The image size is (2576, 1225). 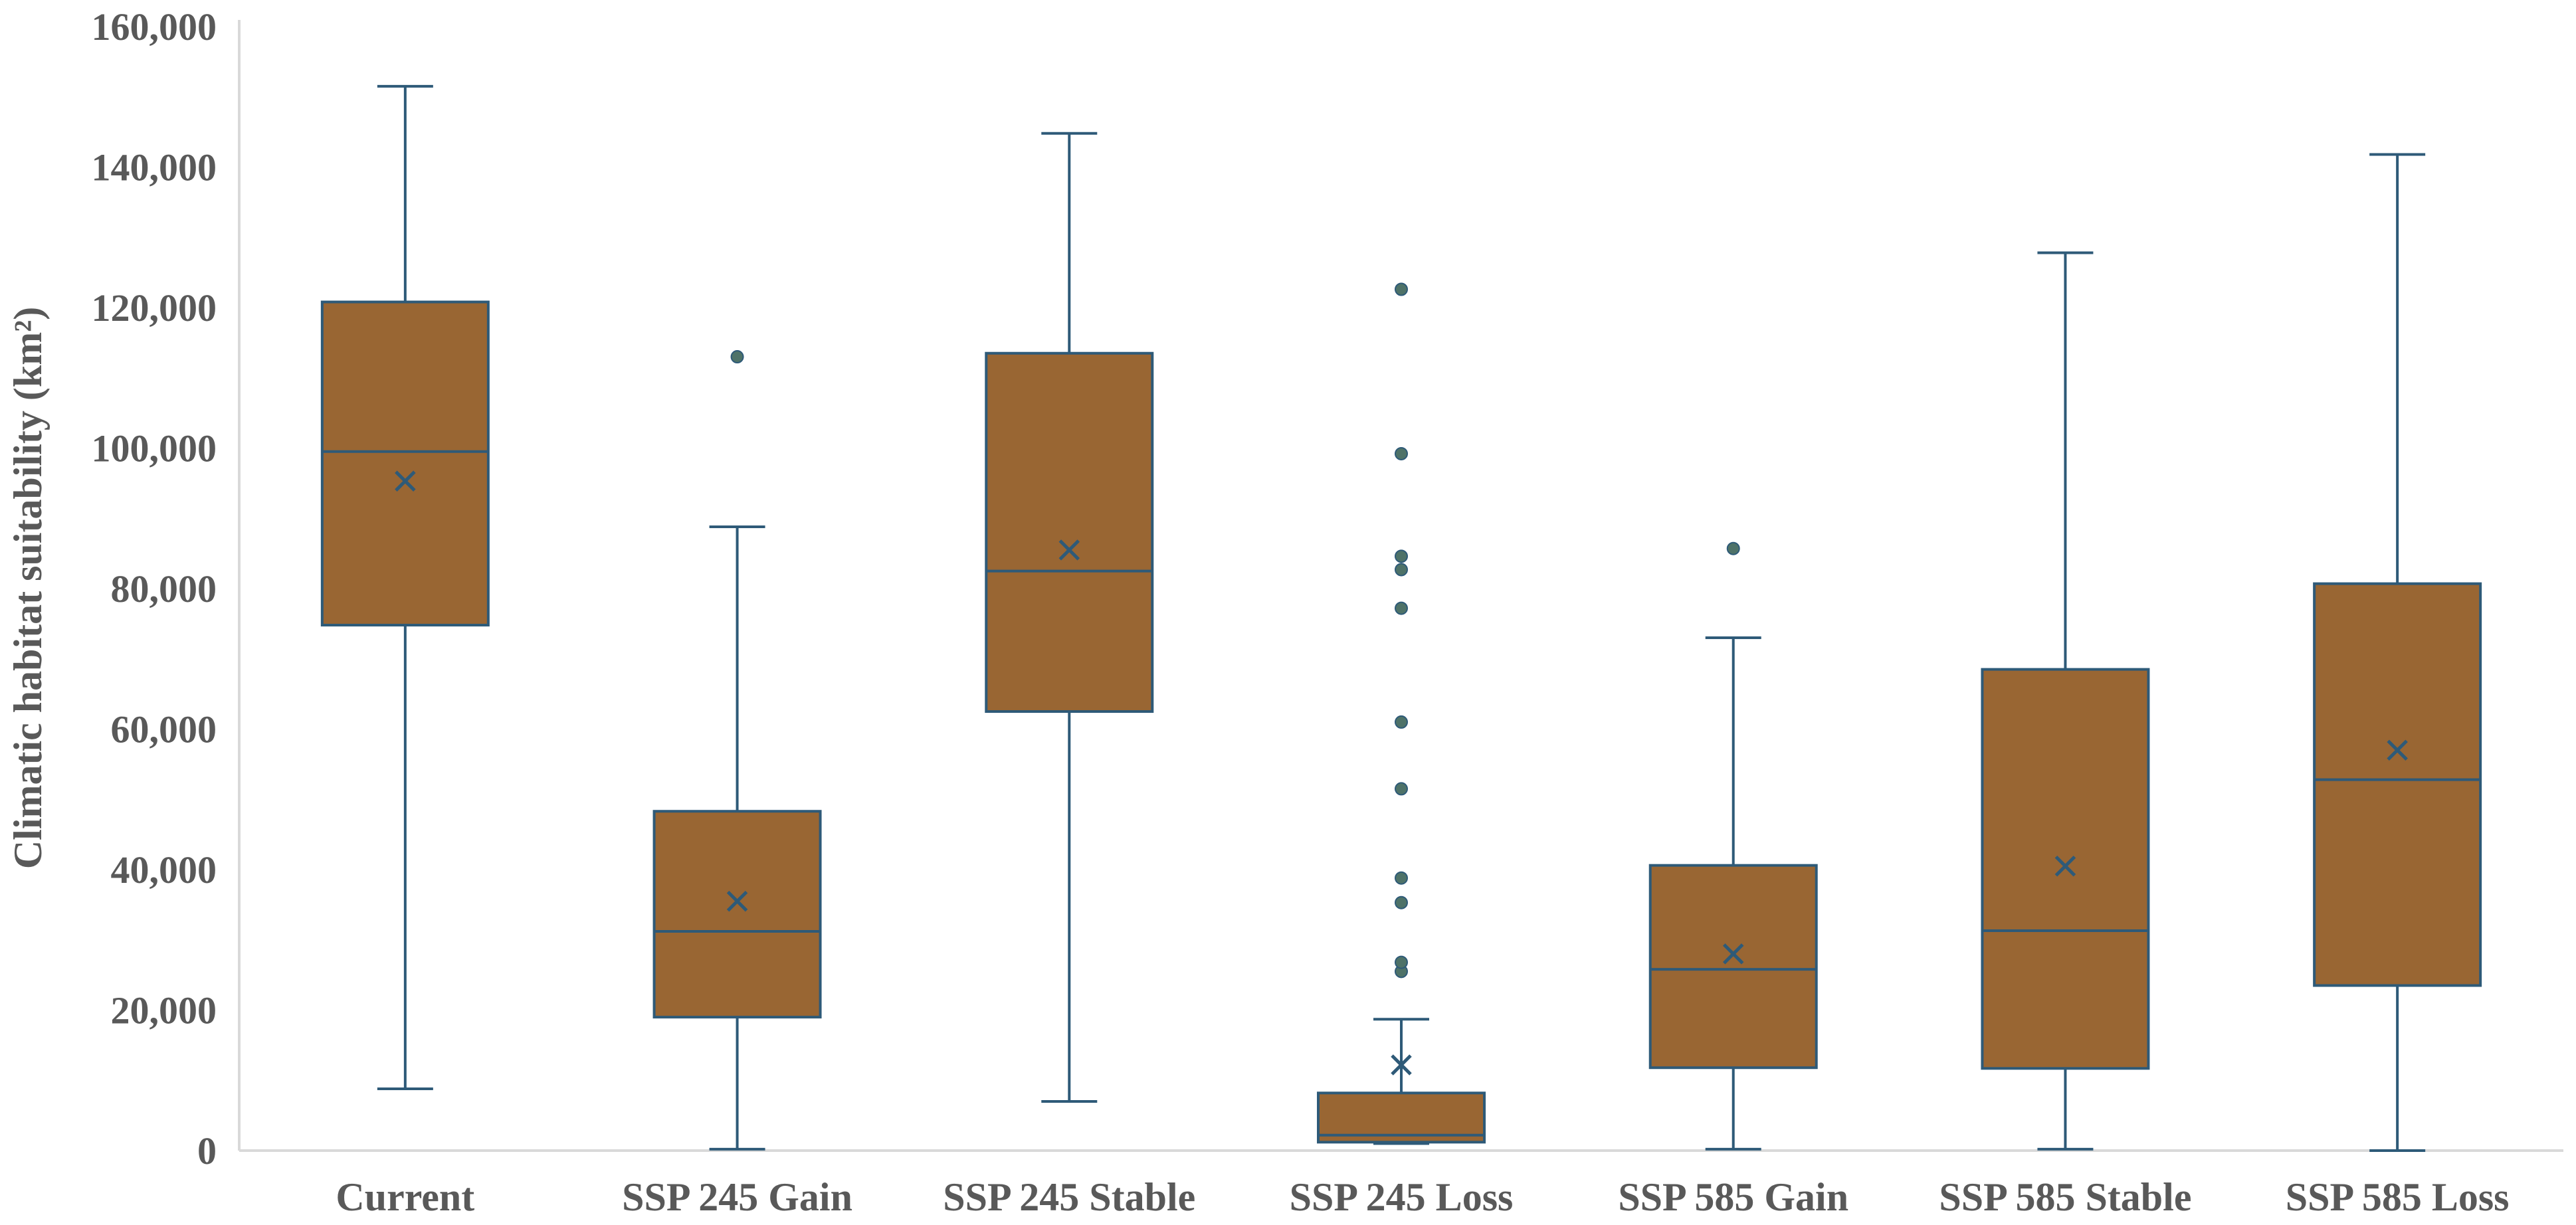 What do you see at coordinates (2065, 1197) in the screenshot?
I see `category-label: SSP 585 Stable` at bounding box center [2065, 1197].